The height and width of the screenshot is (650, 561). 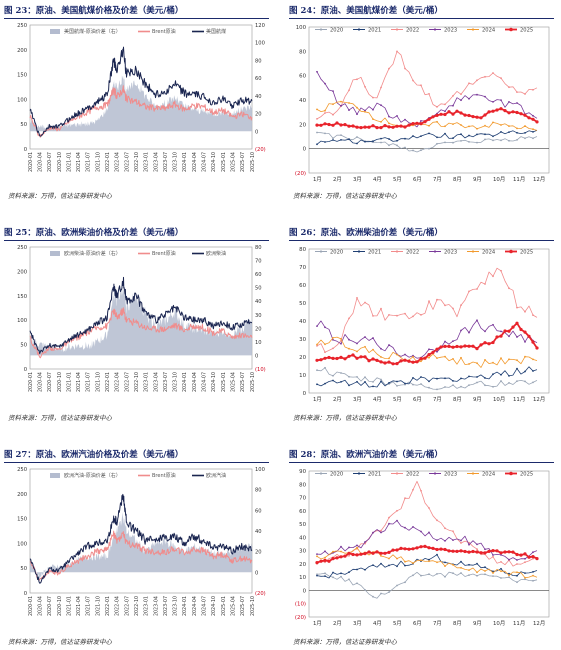 What do you see at coordinates (253, 382) in the screenshot?
I see `x-tick-label: 2025-10` at bounding box center [253, 382].